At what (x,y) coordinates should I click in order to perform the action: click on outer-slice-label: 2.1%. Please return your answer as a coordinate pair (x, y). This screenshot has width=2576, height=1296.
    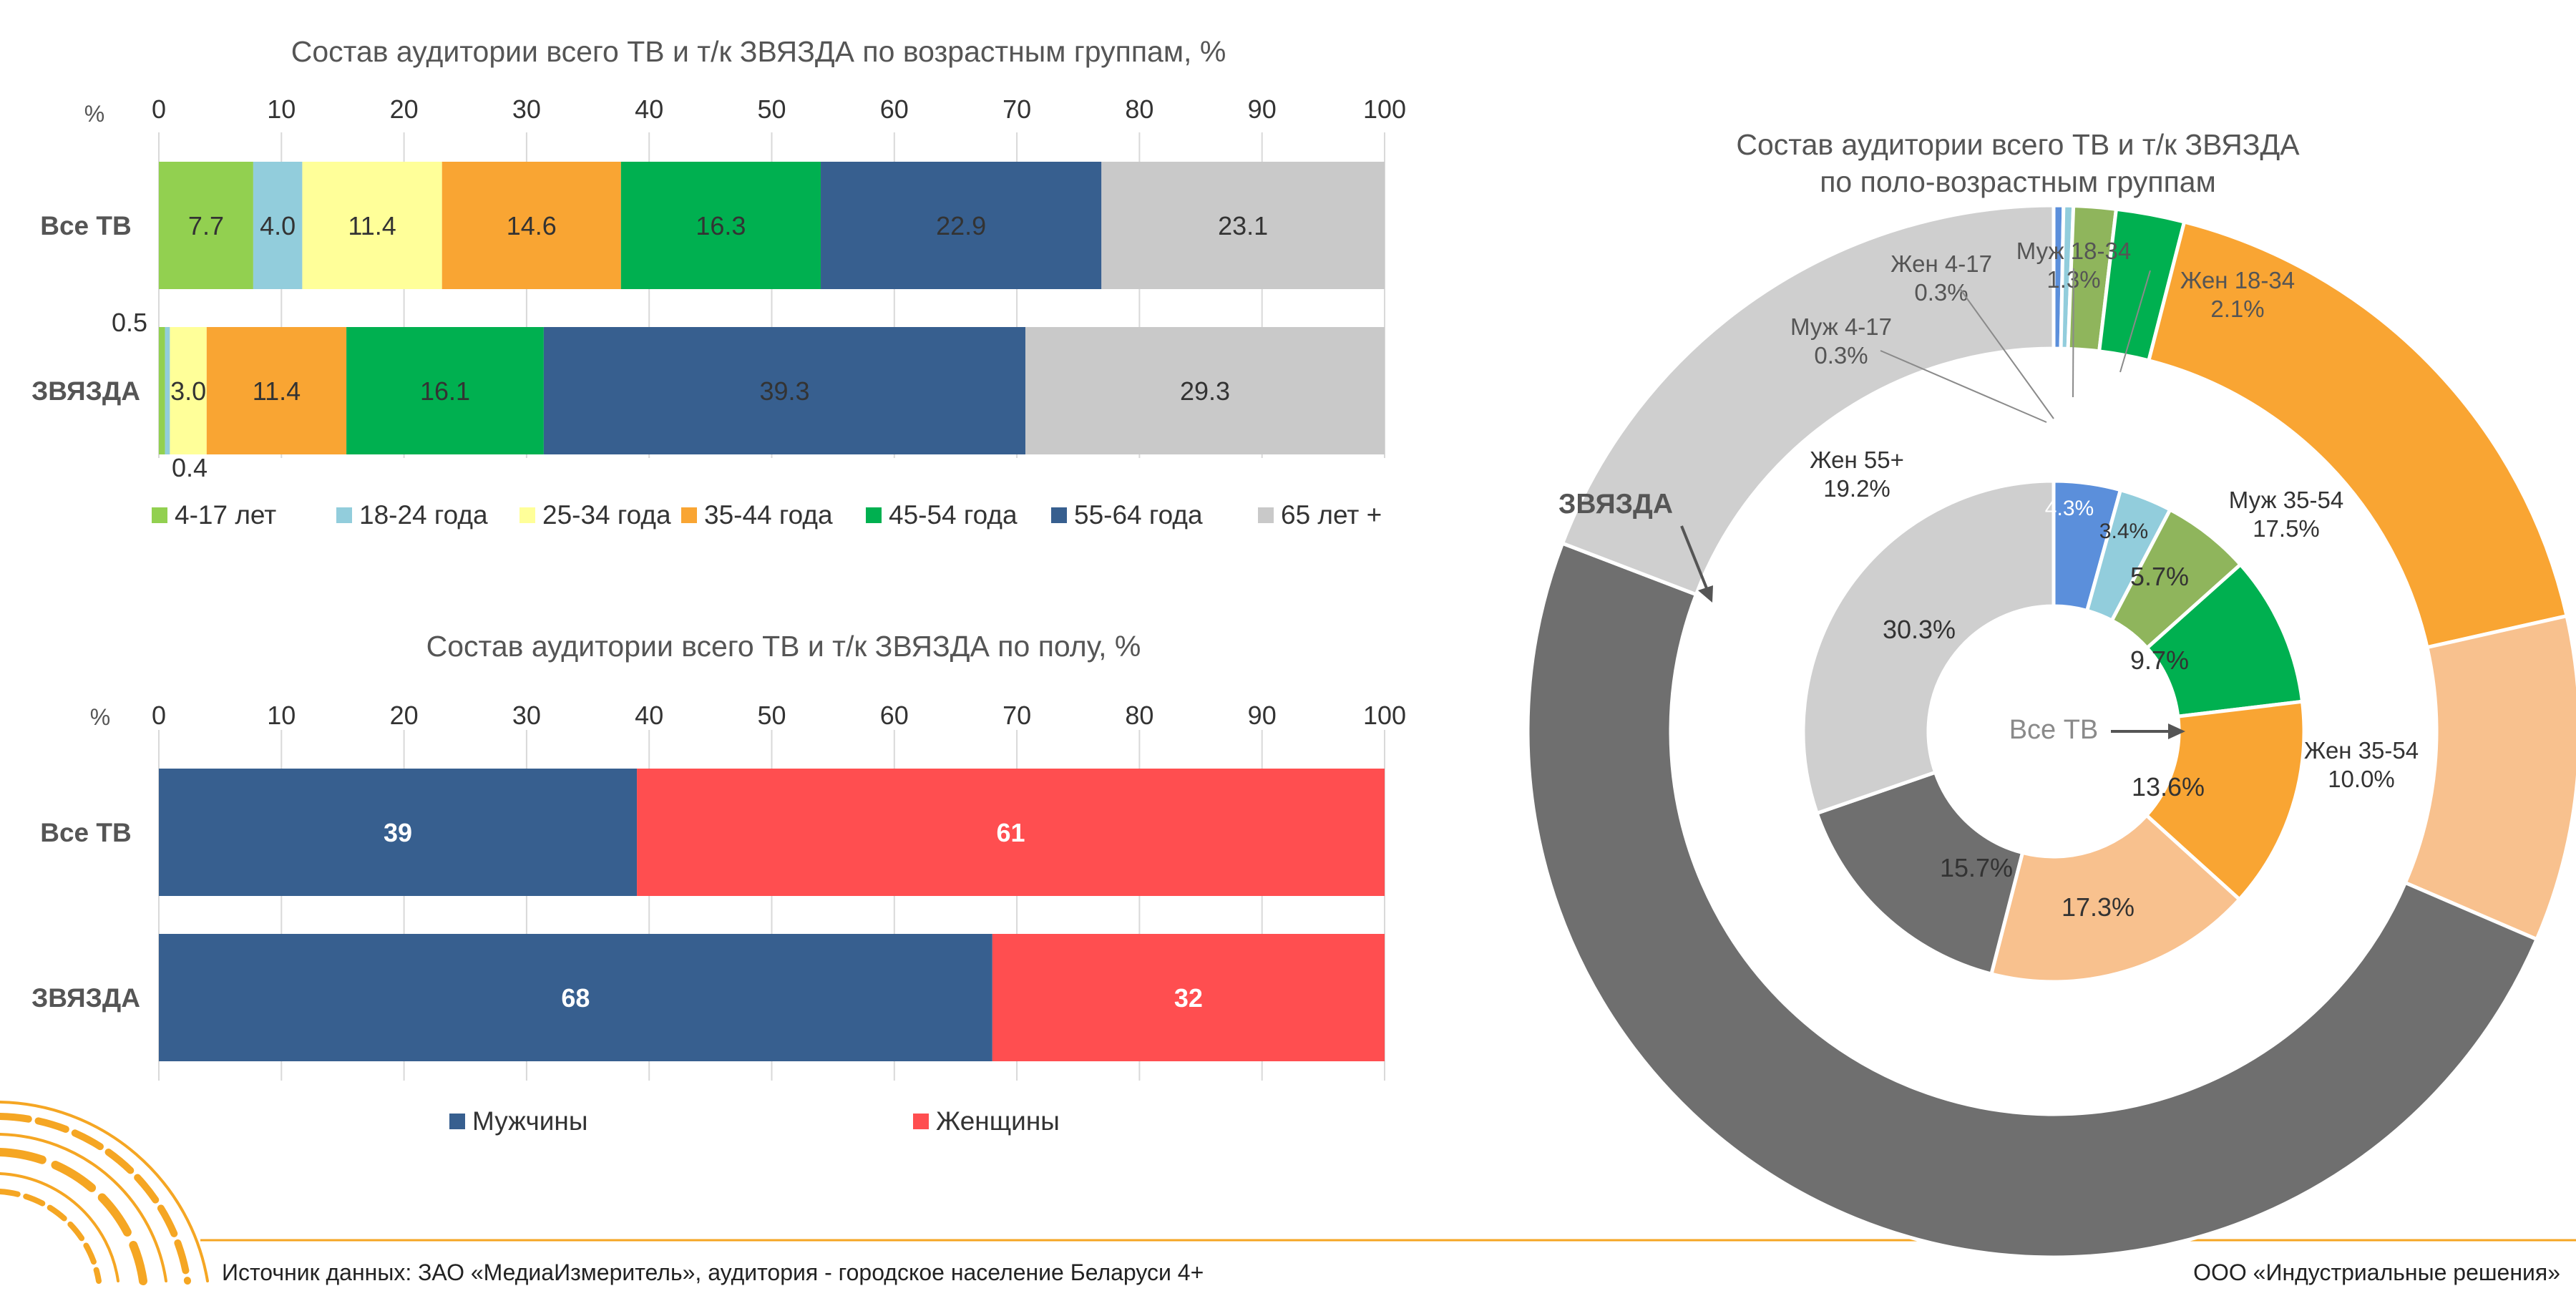
    Looking at the image, I should click on (2237, 309).